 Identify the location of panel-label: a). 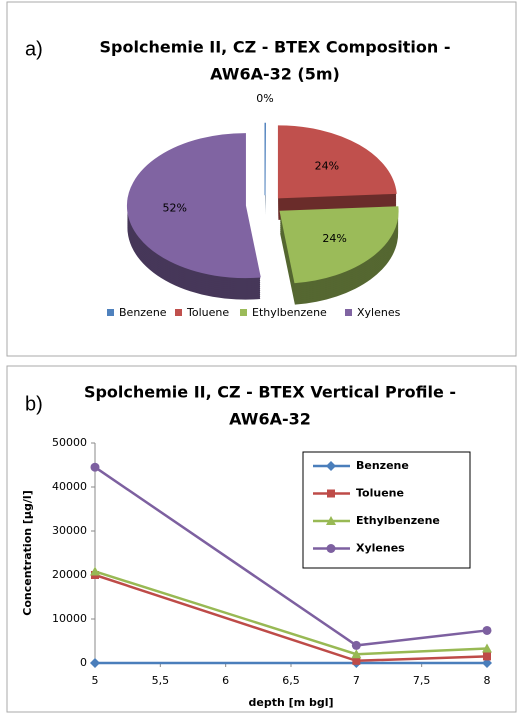
(34, 49).